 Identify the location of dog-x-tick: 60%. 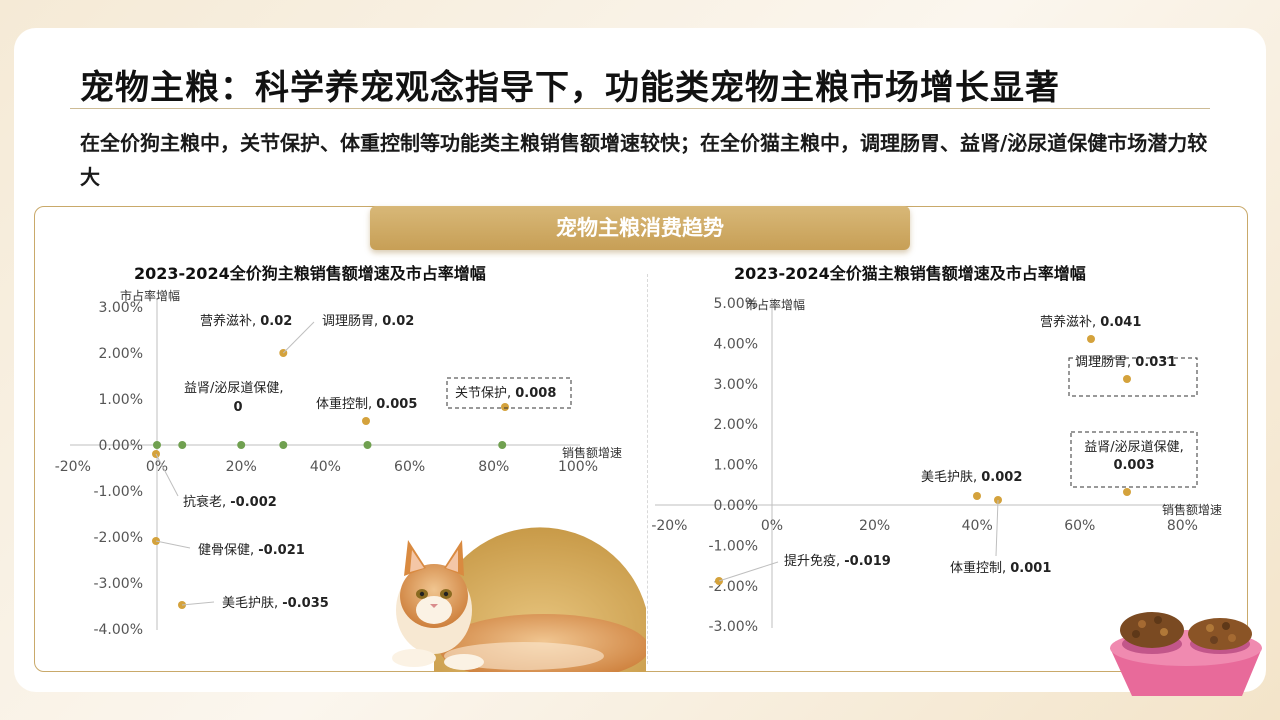
(409, 467).